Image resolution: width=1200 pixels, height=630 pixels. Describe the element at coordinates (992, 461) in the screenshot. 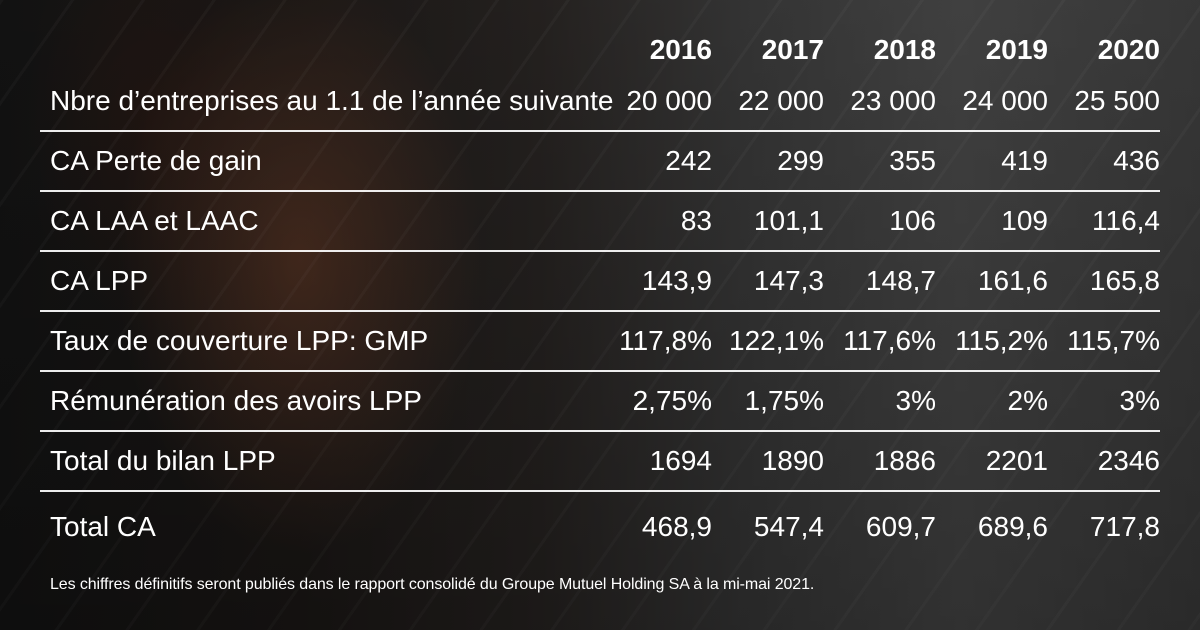

I see `row-value: 2201` at that location.